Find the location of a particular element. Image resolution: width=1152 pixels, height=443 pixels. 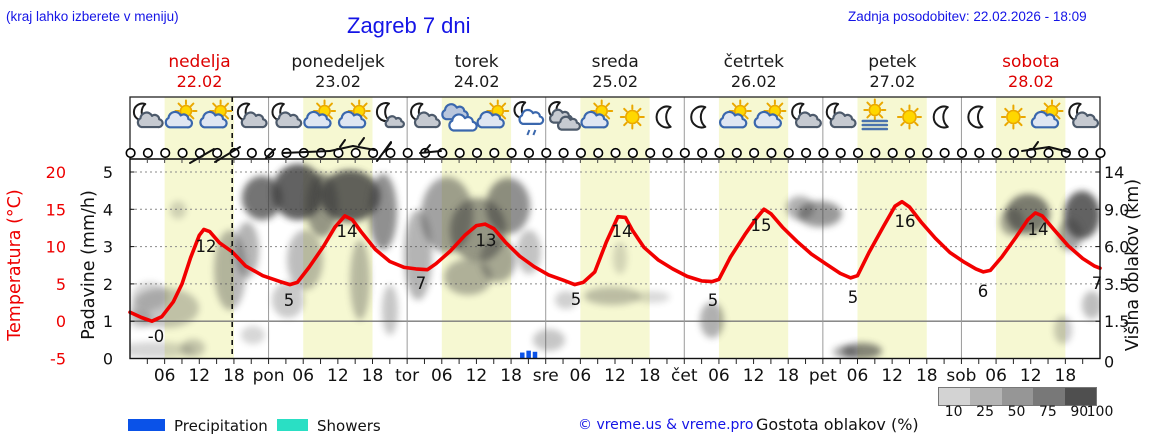

copyright-link: © vreme.us & vreme.pro is located at coordinates (666, 425).